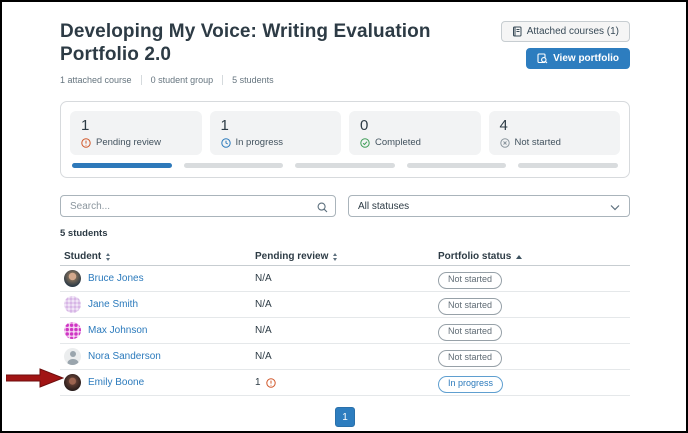  I want to click on annotation-red-arrow, so click(35, 380).